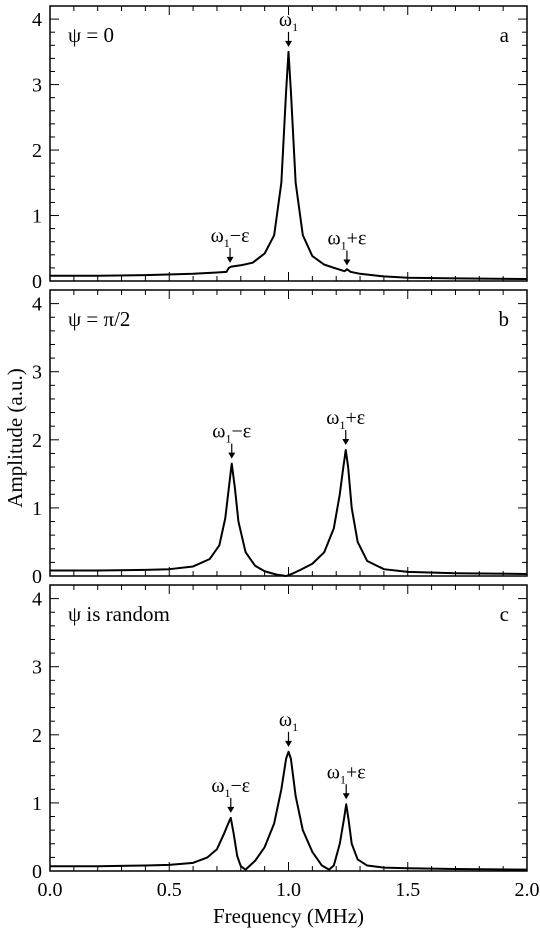 The width and height of the screenshot is (540, 939). What do you see at coordinates (50, 890) in the screenshot?
I see `x-tick-label: 0.0` at bounding box center [50, 890].